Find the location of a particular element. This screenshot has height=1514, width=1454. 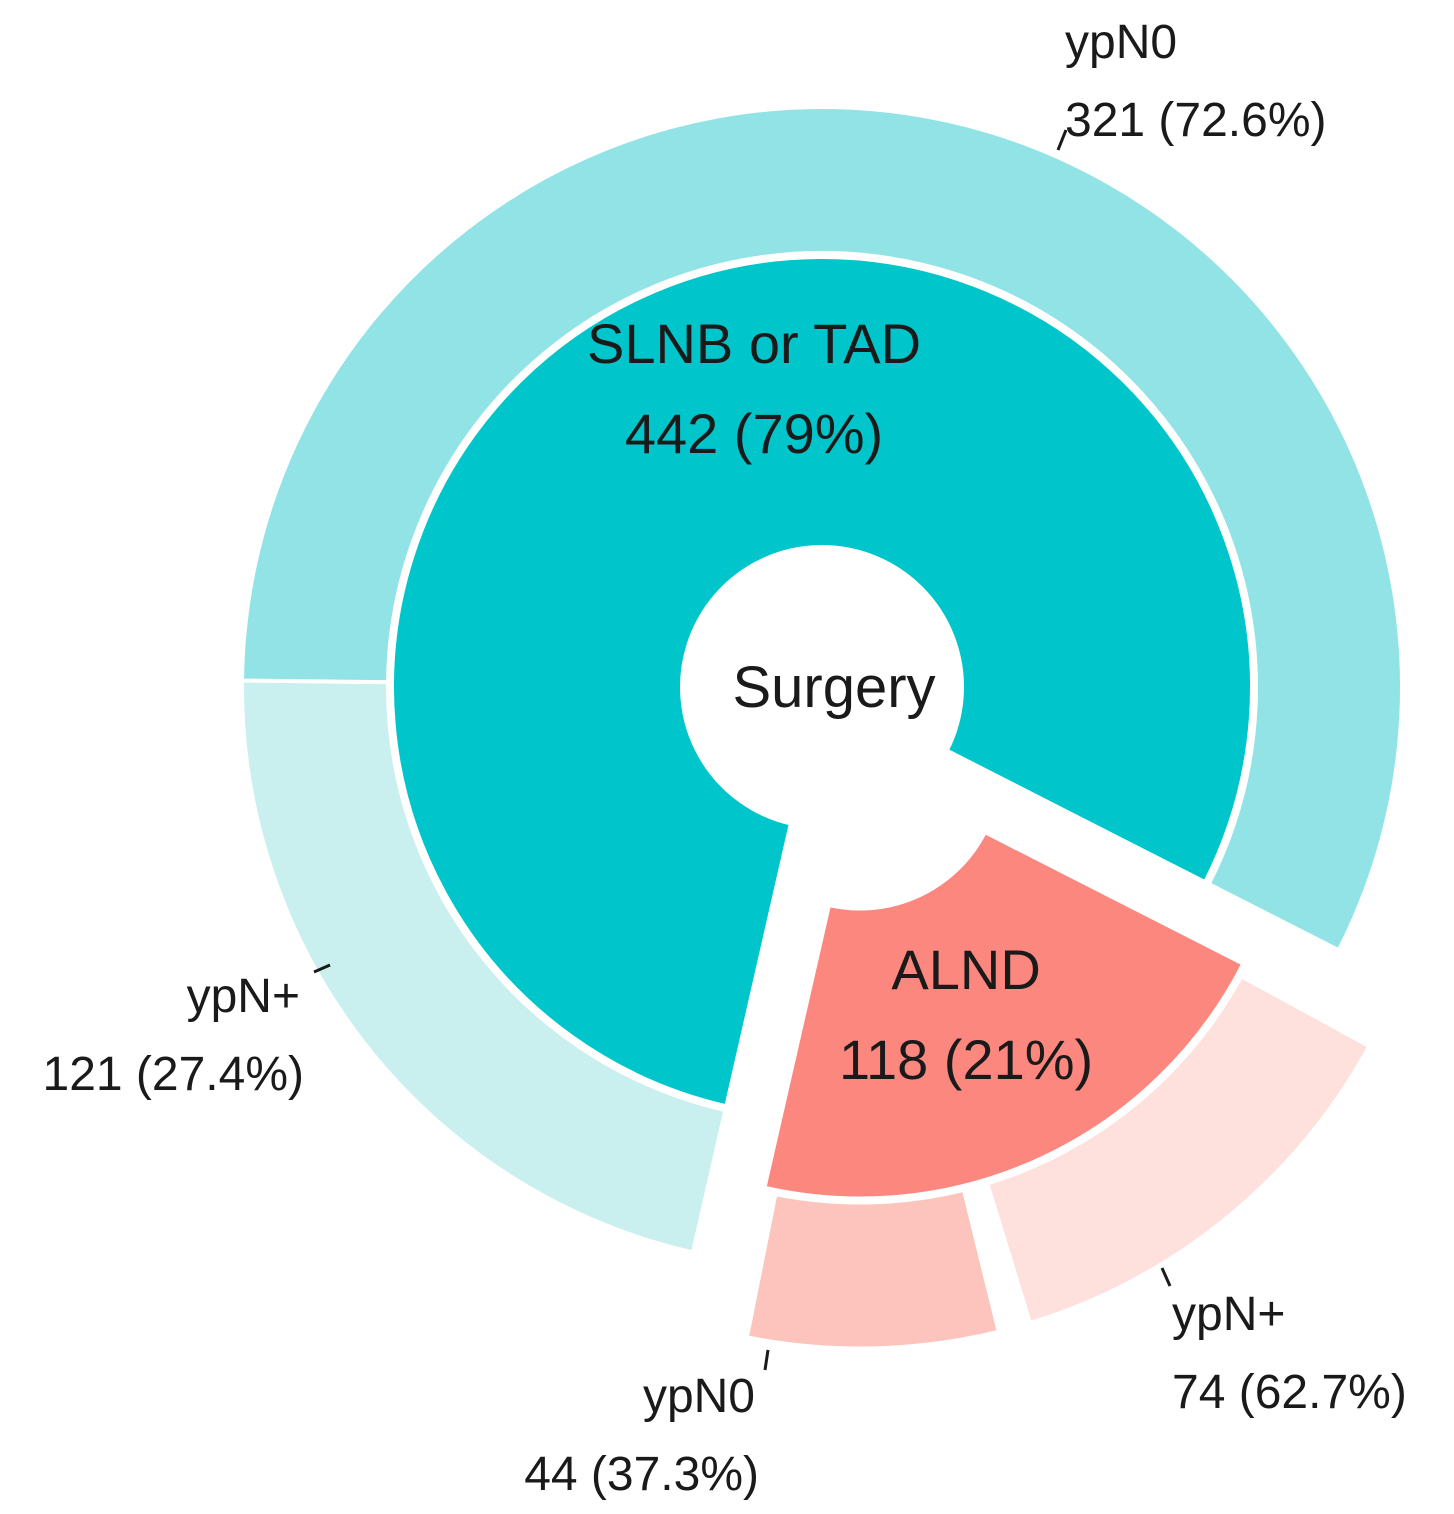

outer-value-alnd-ypn0: 44 (37.3%) is located at coordinates (641, 1474).